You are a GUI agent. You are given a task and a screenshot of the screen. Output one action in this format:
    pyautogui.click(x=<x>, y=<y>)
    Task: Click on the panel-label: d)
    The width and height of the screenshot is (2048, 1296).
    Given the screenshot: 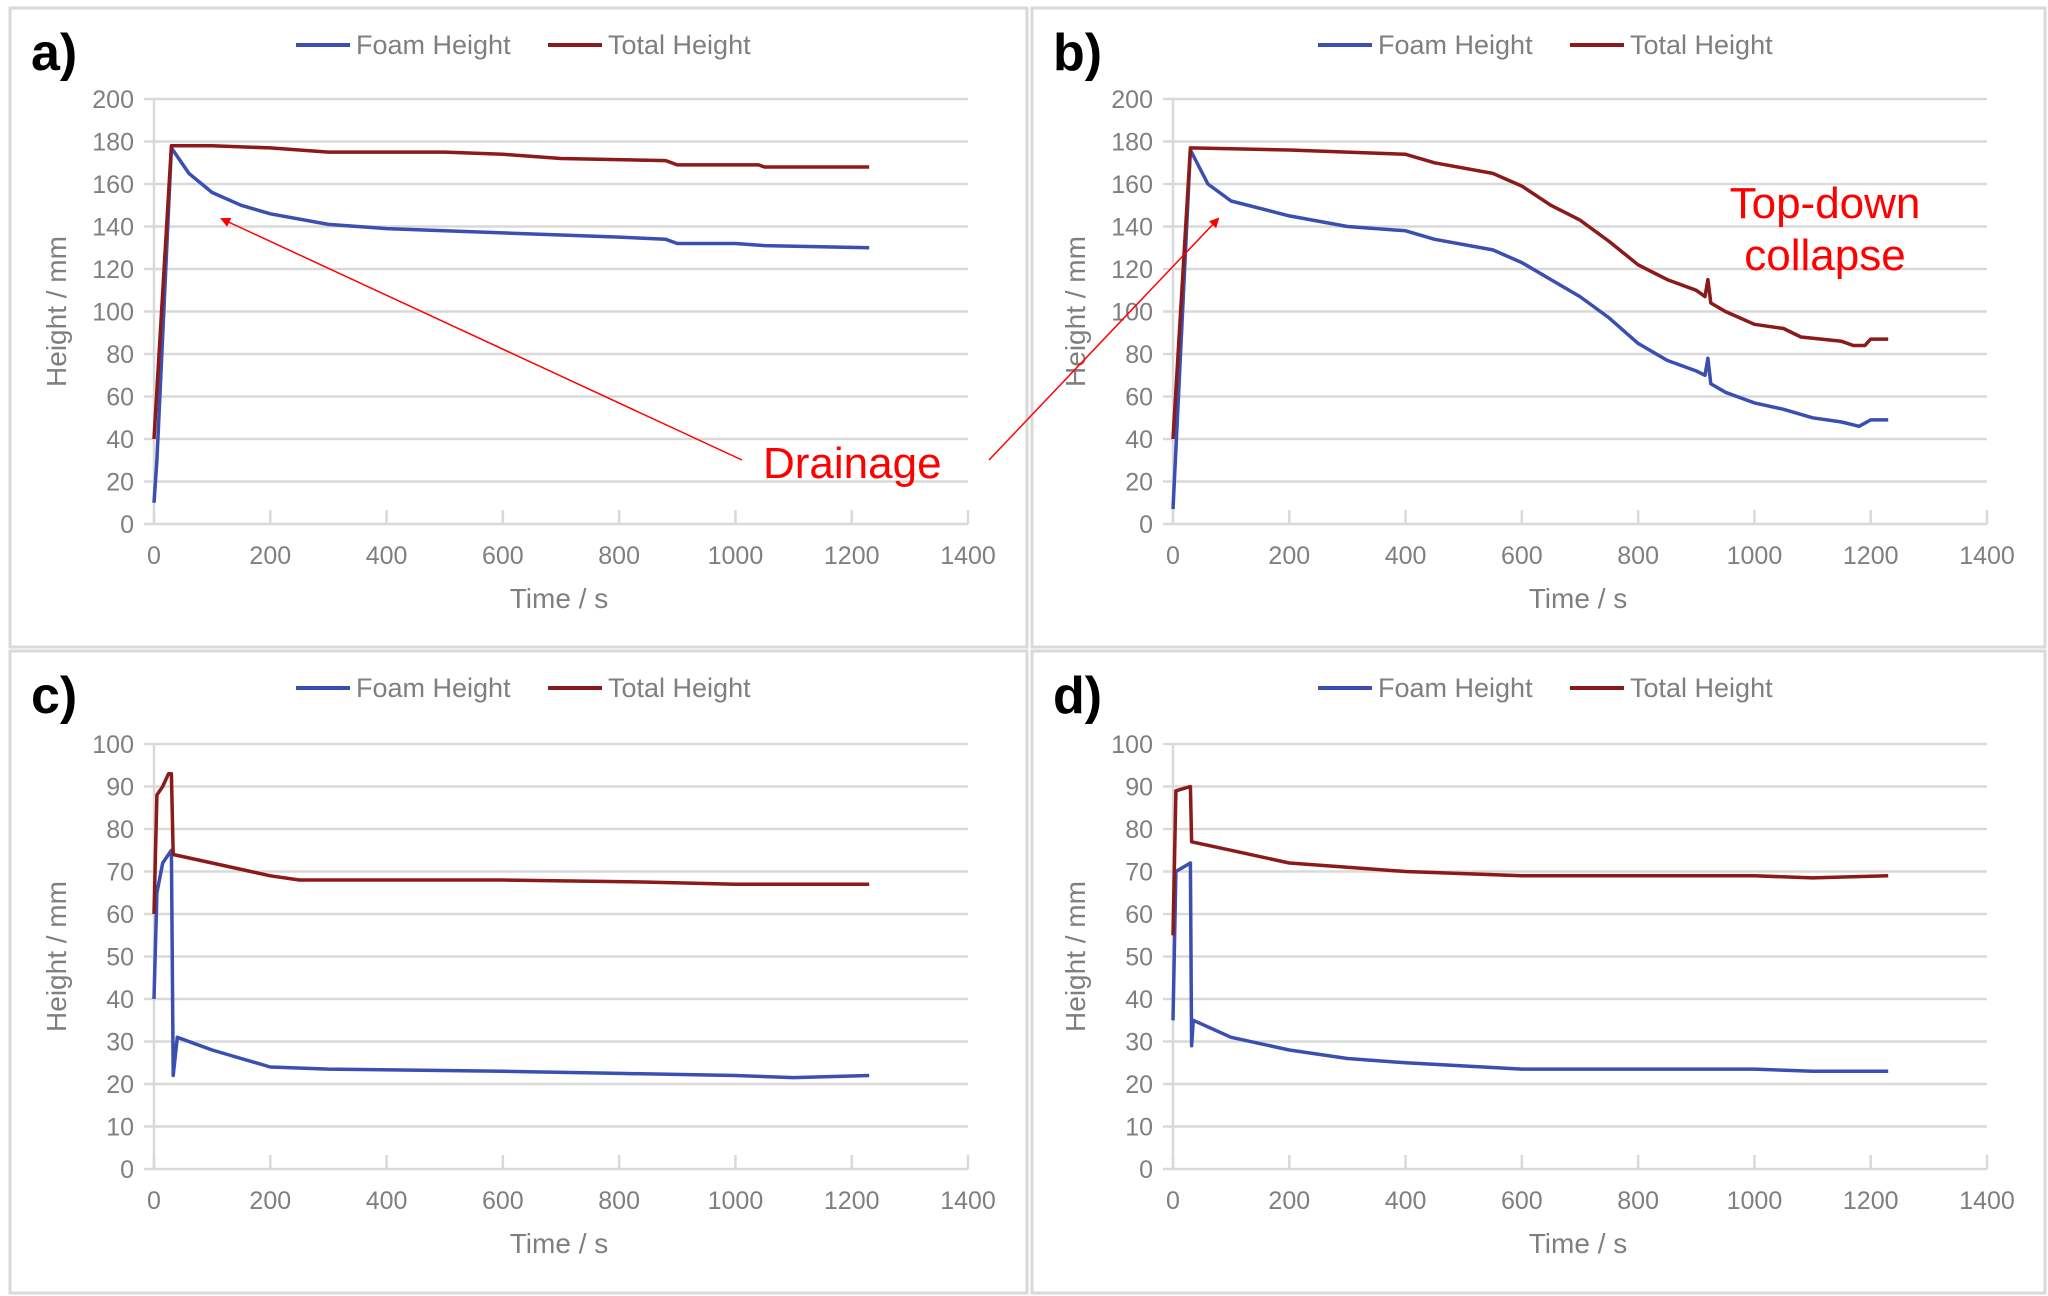 What is the action you would take?
    pyautogui.click(x=1077, y=696)
    